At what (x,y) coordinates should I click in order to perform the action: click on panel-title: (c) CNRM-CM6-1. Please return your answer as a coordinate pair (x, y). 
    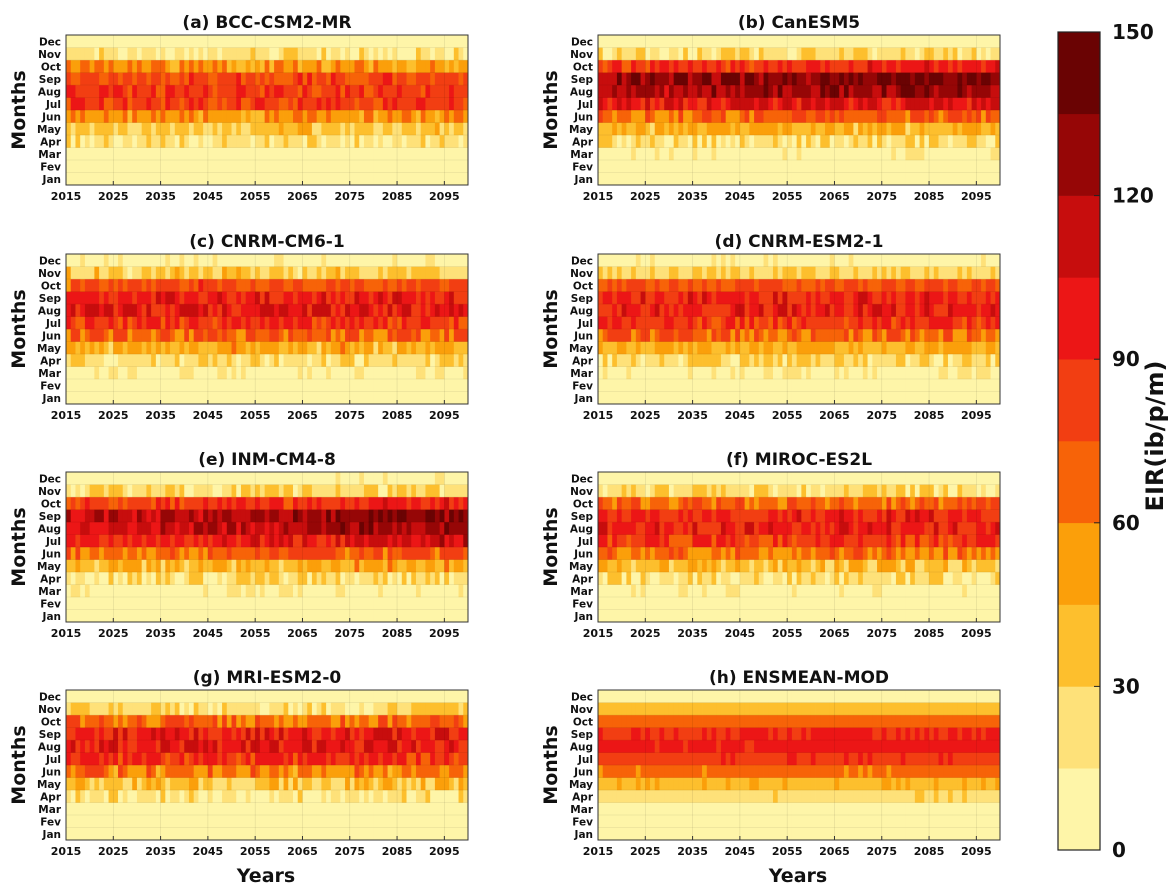
    Looking at the image, I should click on (266, 242).